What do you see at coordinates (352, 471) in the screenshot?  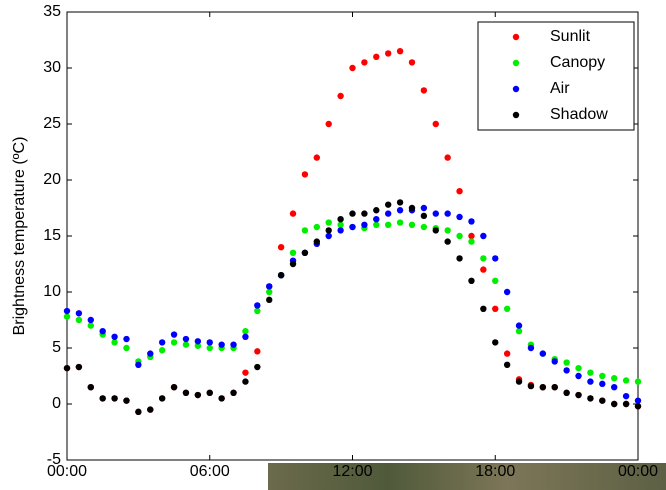 I see `x-tick-label: 12:00` at bounding box center [352, 471].